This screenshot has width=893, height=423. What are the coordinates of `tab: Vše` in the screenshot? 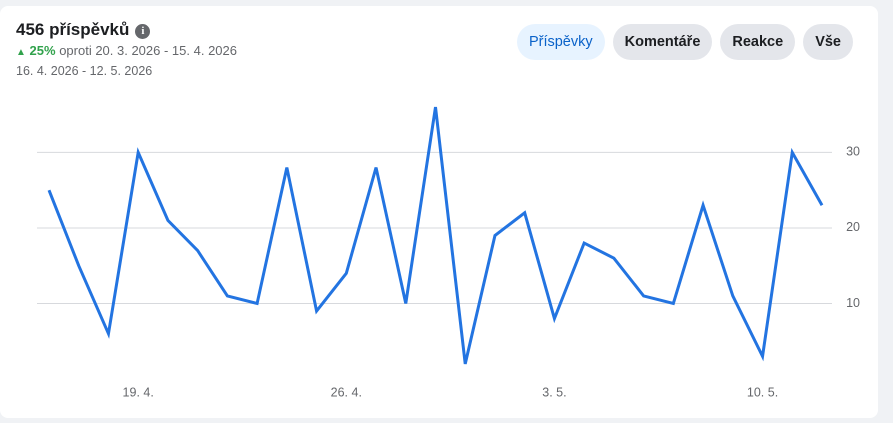 It's located at (828, 42).